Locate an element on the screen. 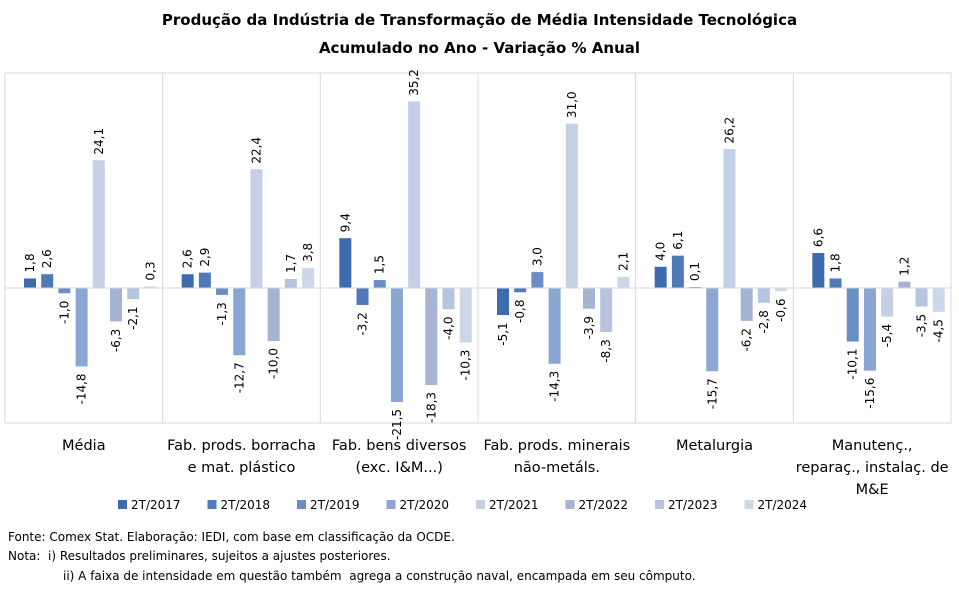 The image size is (959, 593). data-label: -15,7 is located at coordinates (712, 393).